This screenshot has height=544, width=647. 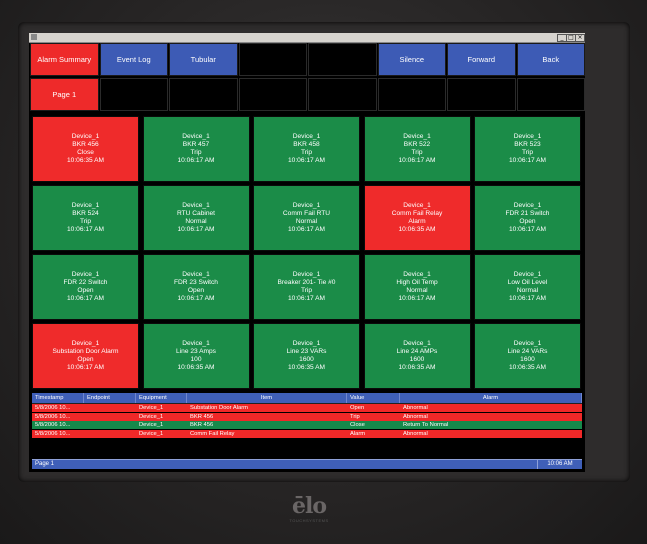 What do you see at coordinates (373, 398) in the screenshot?
I see `column-header-value: Value` at bounding box center [373, 398].